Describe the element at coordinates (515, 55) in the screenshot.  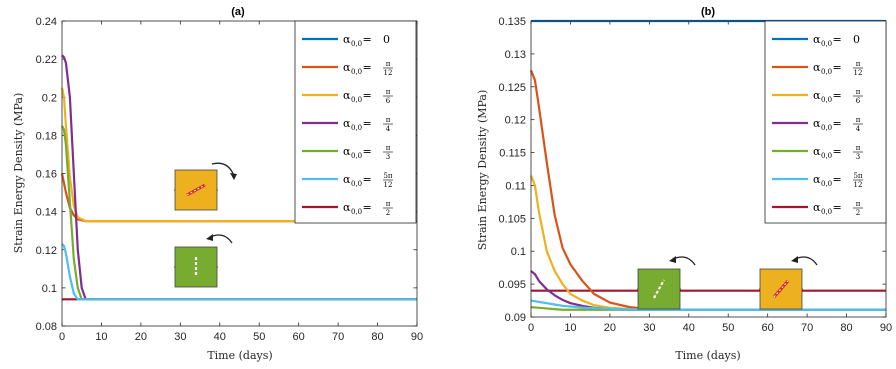
I see `panel-b-ytick-label: 0.13` at that location.